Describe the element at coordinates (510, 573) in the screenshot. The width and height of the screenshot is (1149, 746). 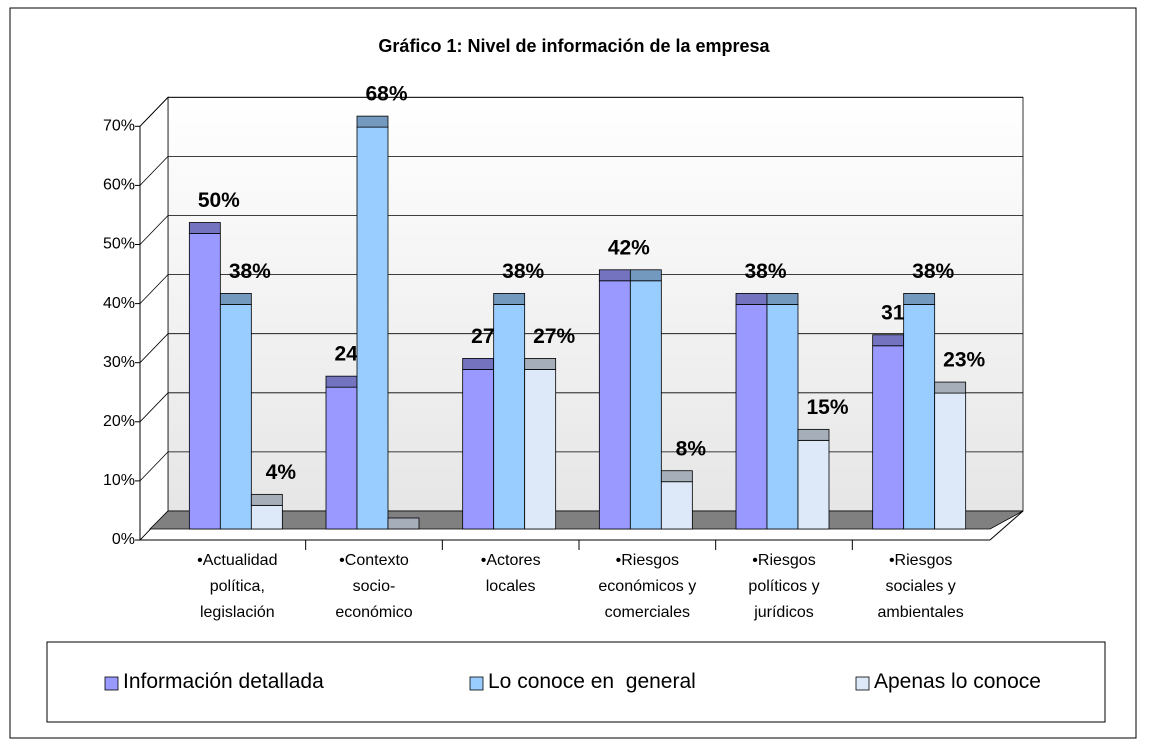
I see `x-tick-label: •Actores locales` at that location.